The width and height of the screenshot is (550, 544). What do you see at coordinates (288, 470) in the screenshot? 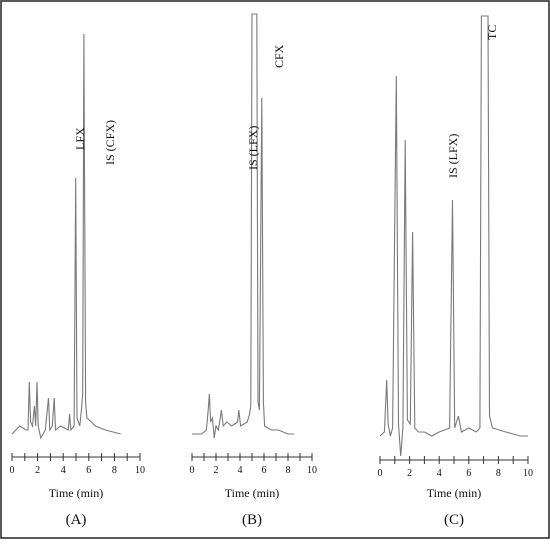
I see `panel-b-tick-label: 8` at bounding box center [288, 470].